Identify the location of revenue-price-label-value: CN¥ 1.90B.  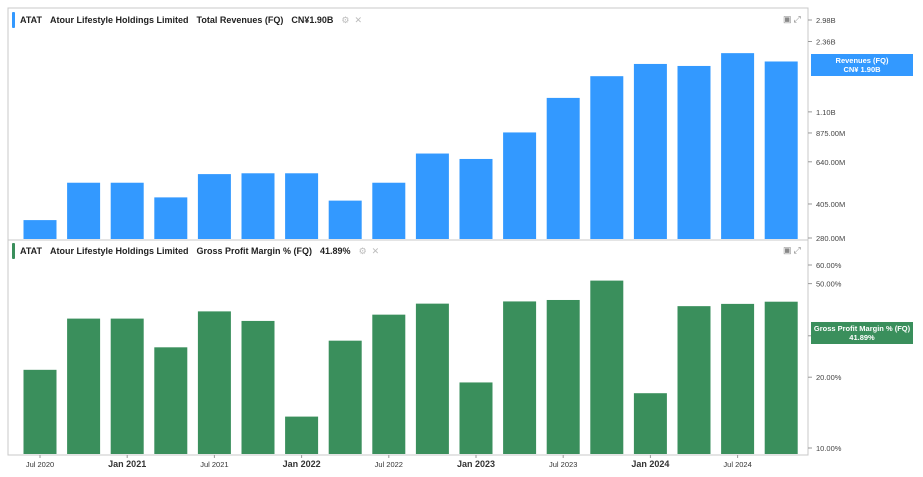
(862, 69).